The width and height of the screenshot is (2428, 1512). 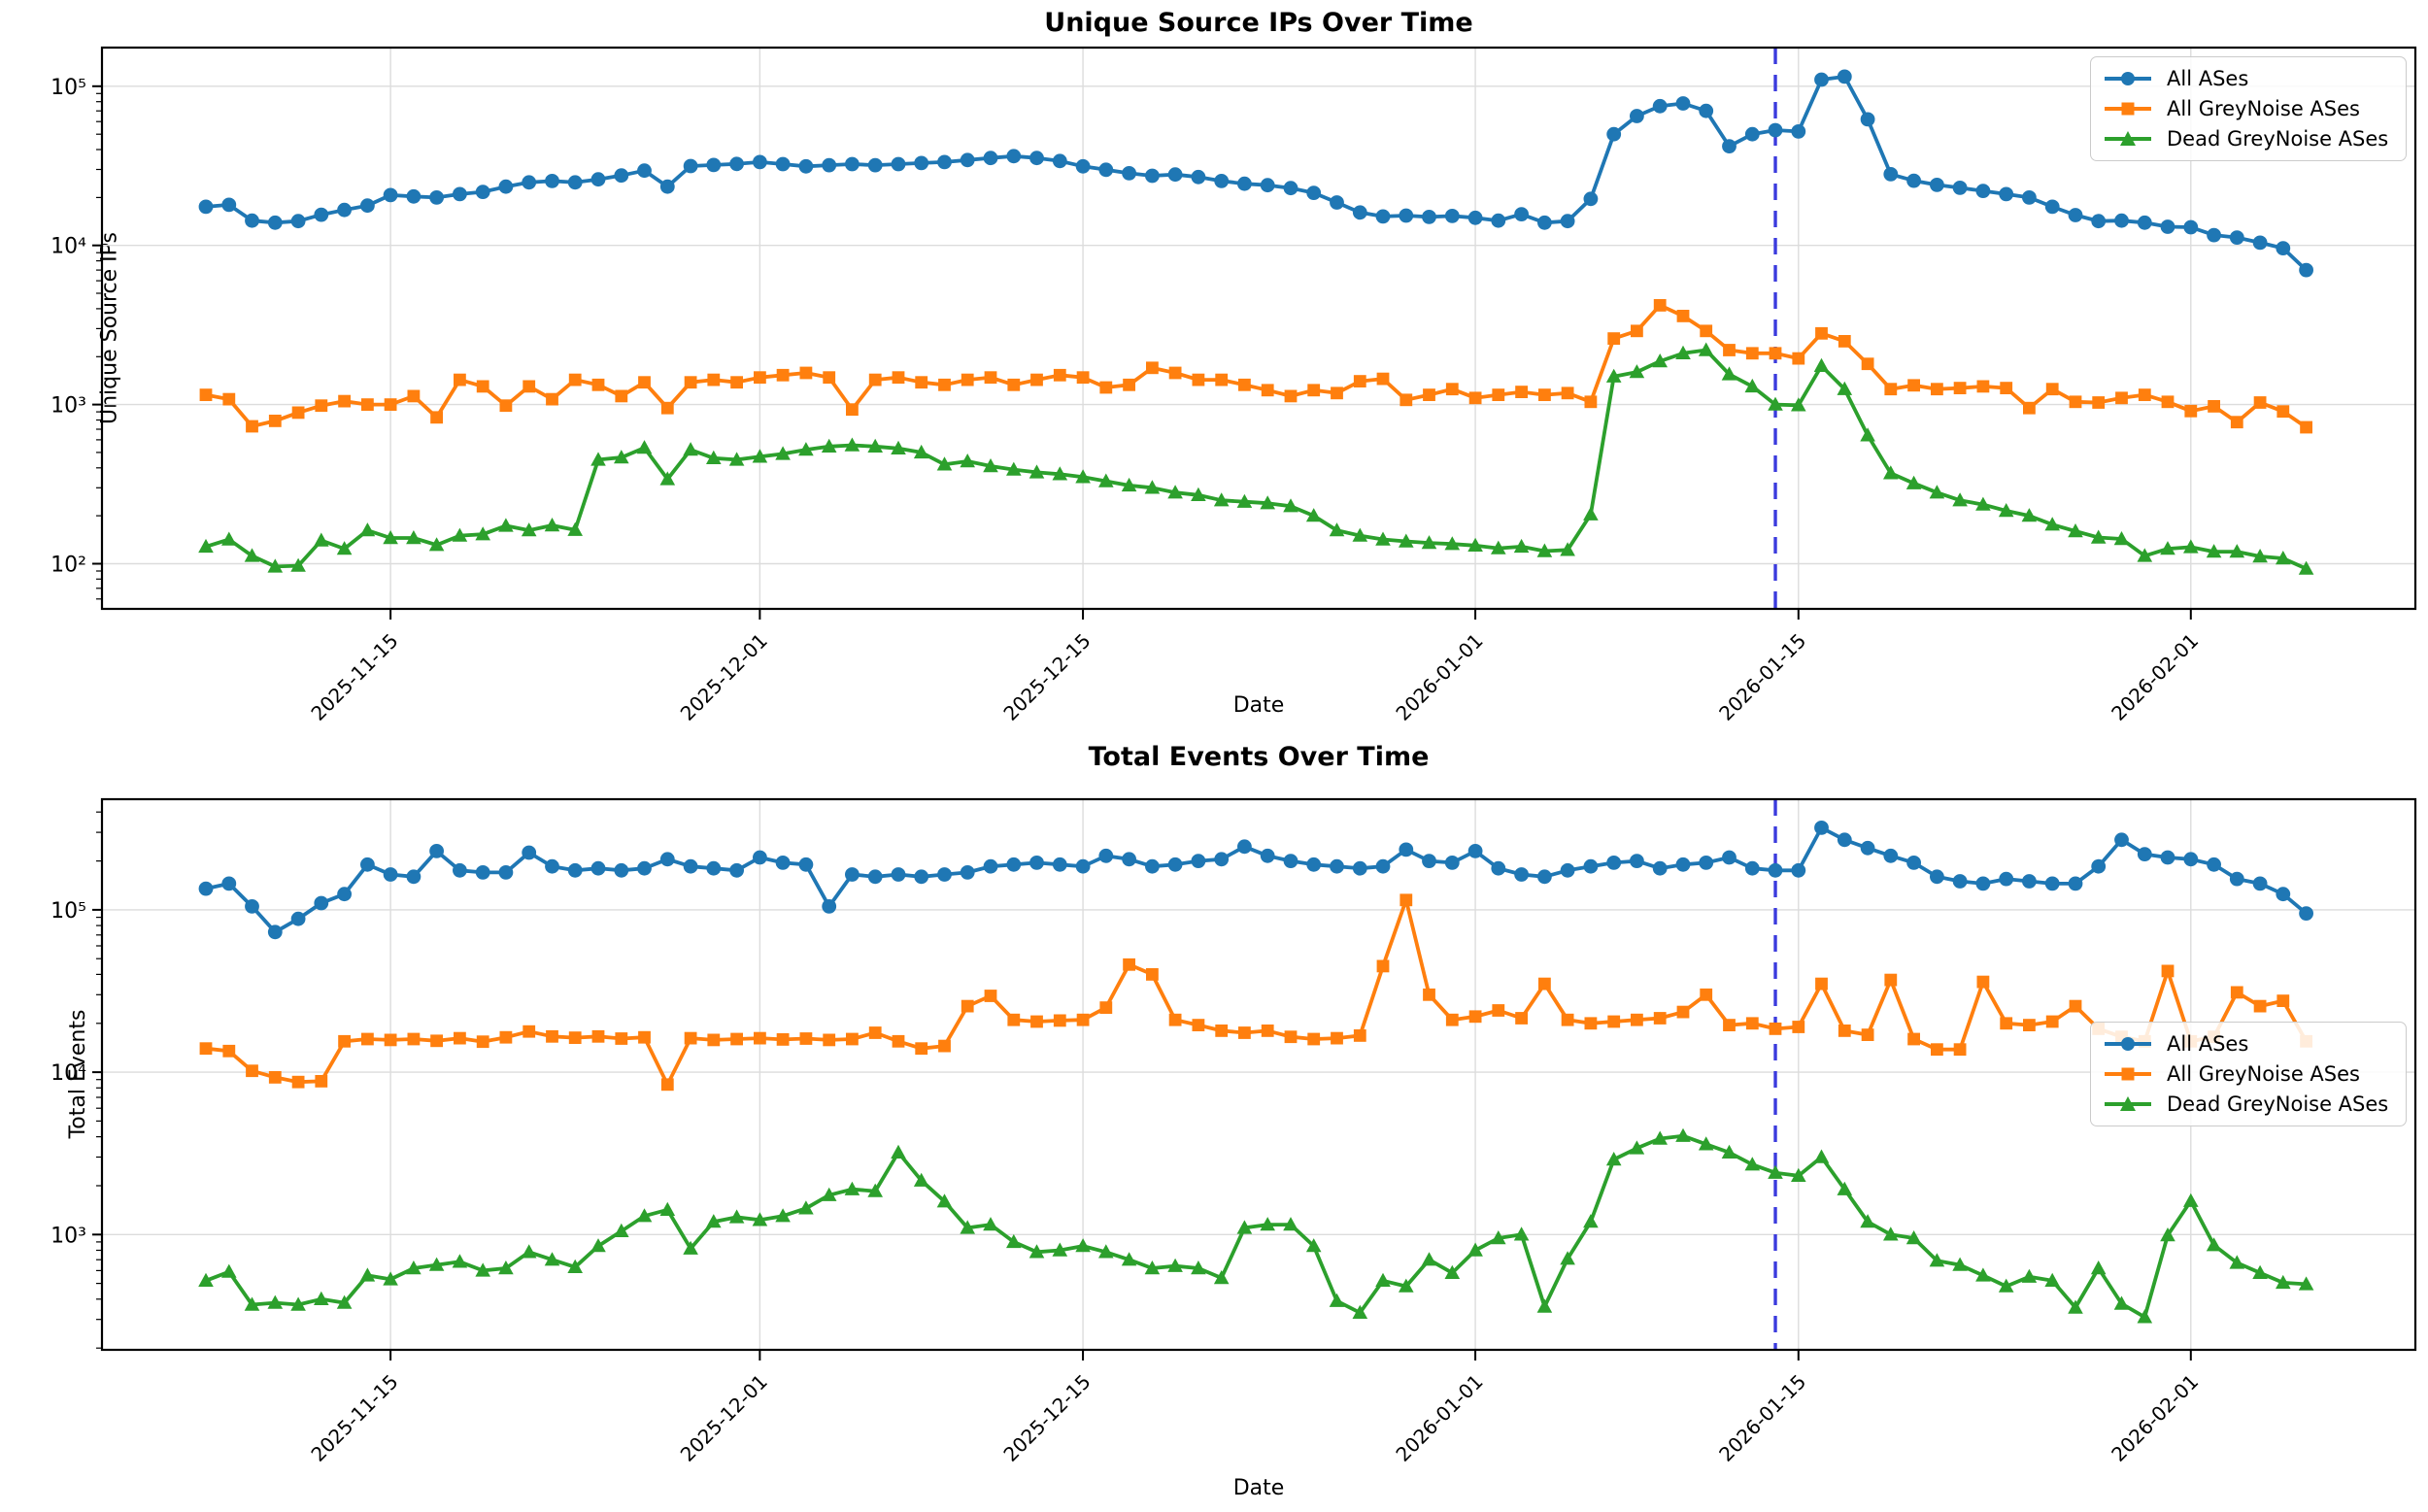 I want to click on top-x-axis-label: Date, so click(x=1258, y=705).